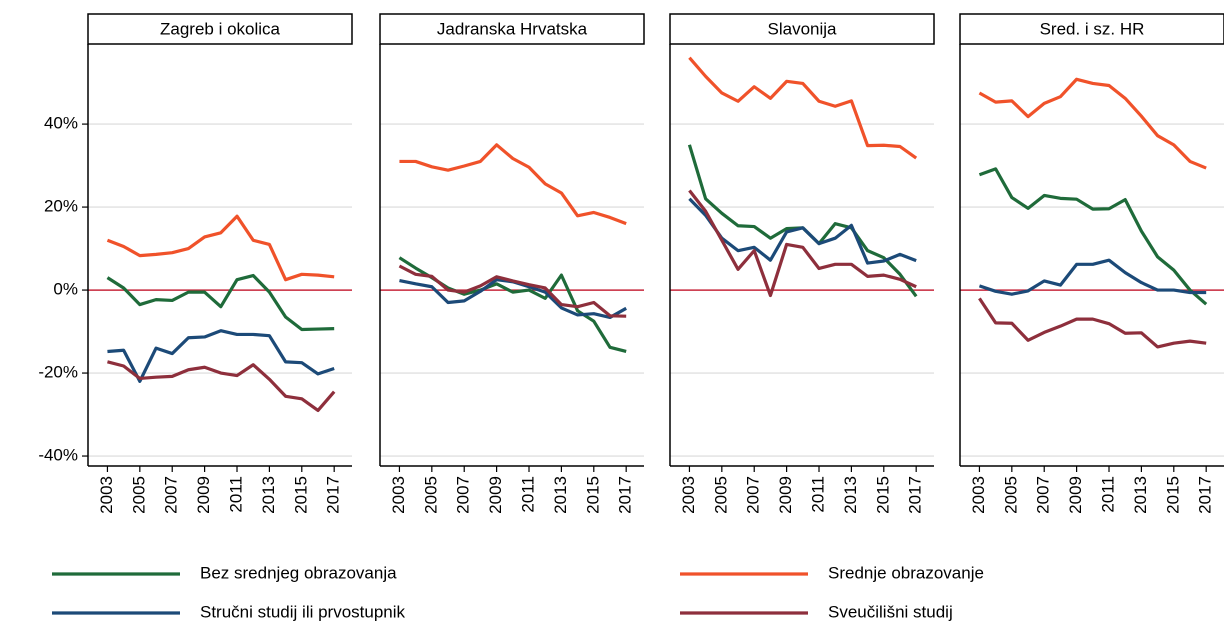 The height and width of the screenshot is (624, 1224). What do you see at coordinates (61, 123) in the screenshot?
I see `y-tick-label: 40%` at bounding box center [61, 123].